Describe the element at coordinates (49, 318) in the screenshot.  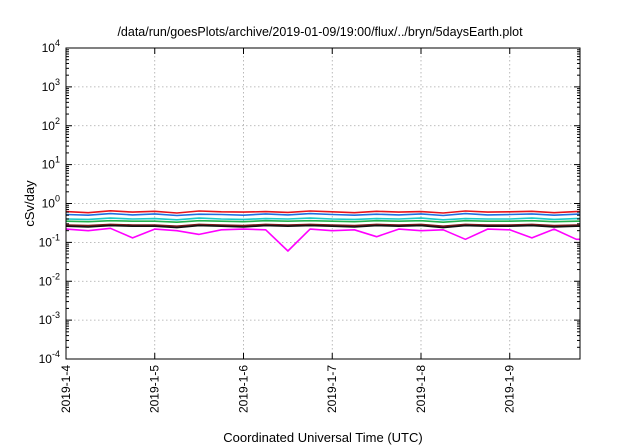
I see `y-tick-label: 10⁻³` at that location.